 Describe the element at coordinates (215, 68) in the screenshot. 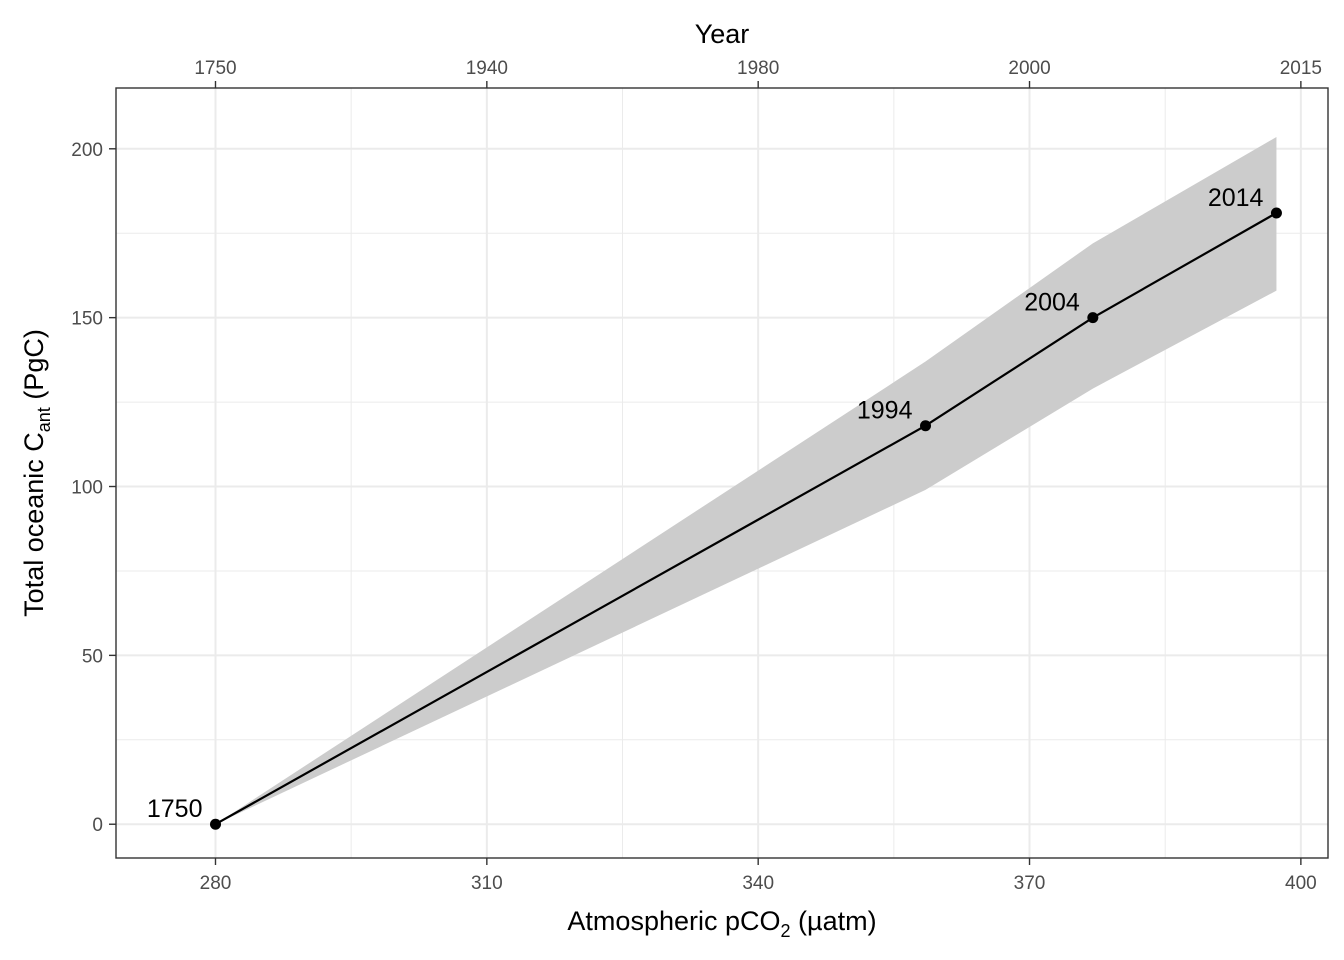

I see `top-x-tick-label: 1750` at that location.